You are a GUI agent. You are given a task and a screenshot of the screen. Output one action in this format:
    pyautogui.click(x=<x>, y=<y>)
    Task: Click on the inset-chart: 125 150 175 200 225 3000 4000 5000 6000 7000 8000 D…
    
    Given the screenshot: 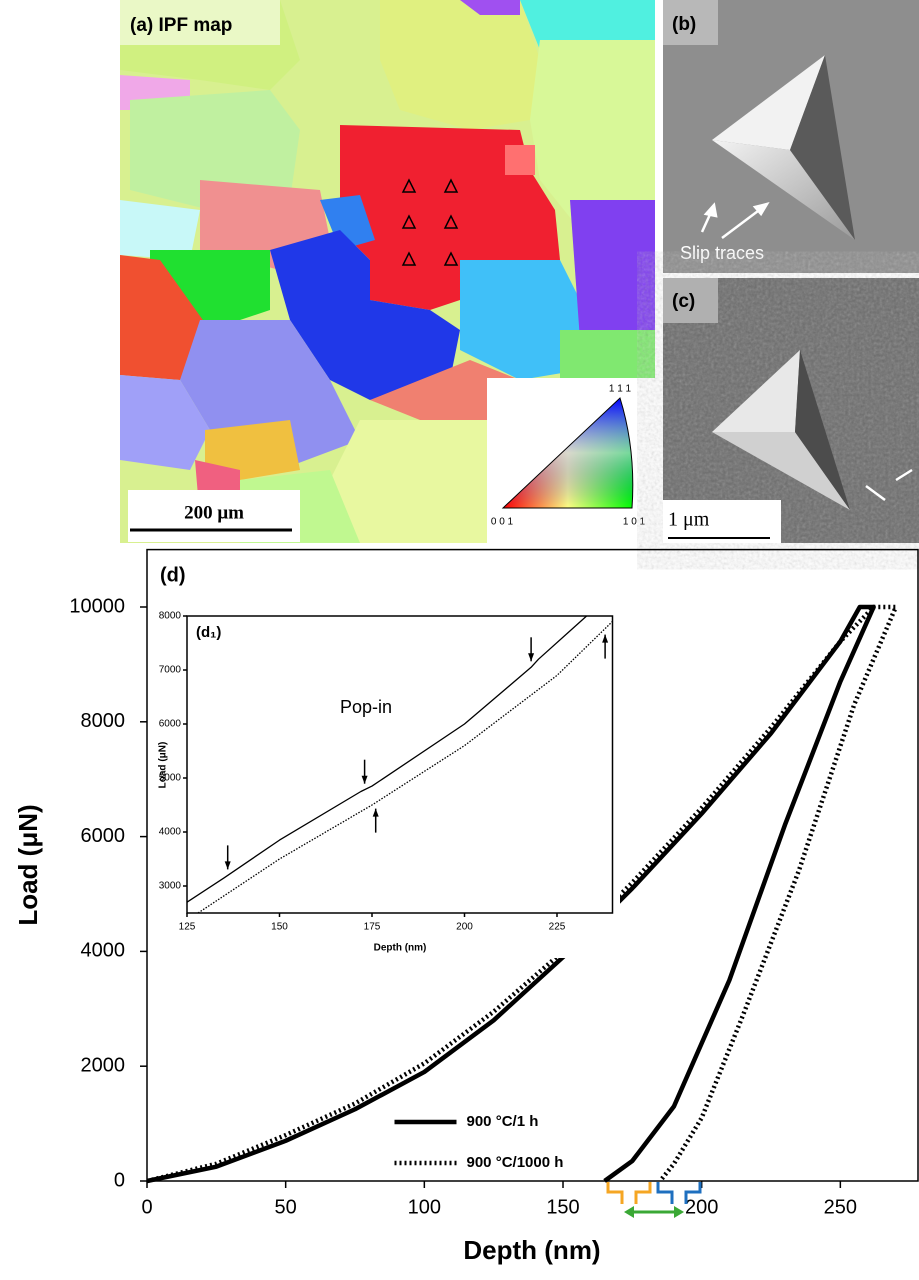 What is the action you would take?
    pyautogui.click(x=386, y=782)
    